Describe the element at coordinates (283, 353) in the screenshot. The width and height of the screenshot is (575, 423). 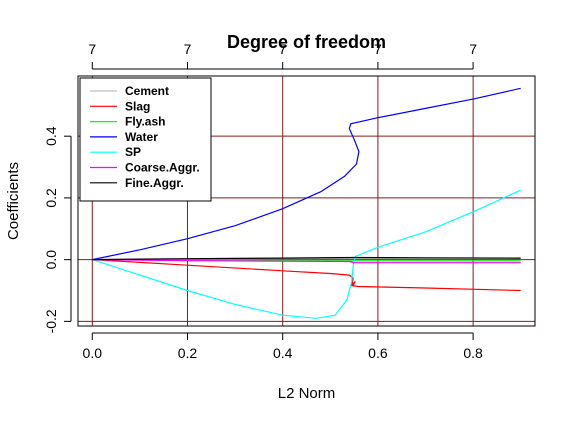
I see `x-axis-tick-label: 0.4` at that location.